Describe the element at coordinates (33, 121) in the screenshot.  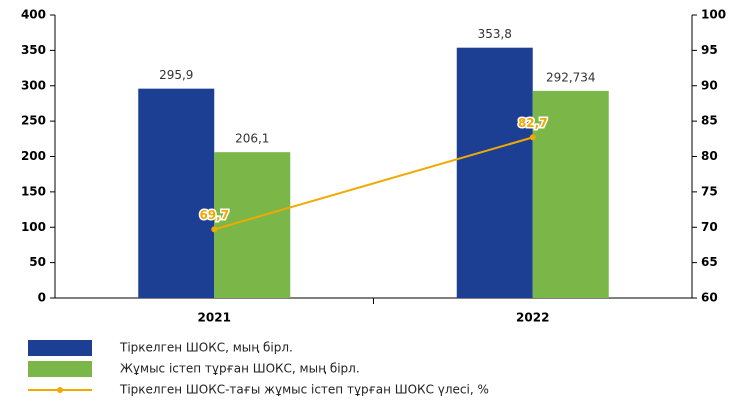
I see `y-tick-label: 250` at that location.